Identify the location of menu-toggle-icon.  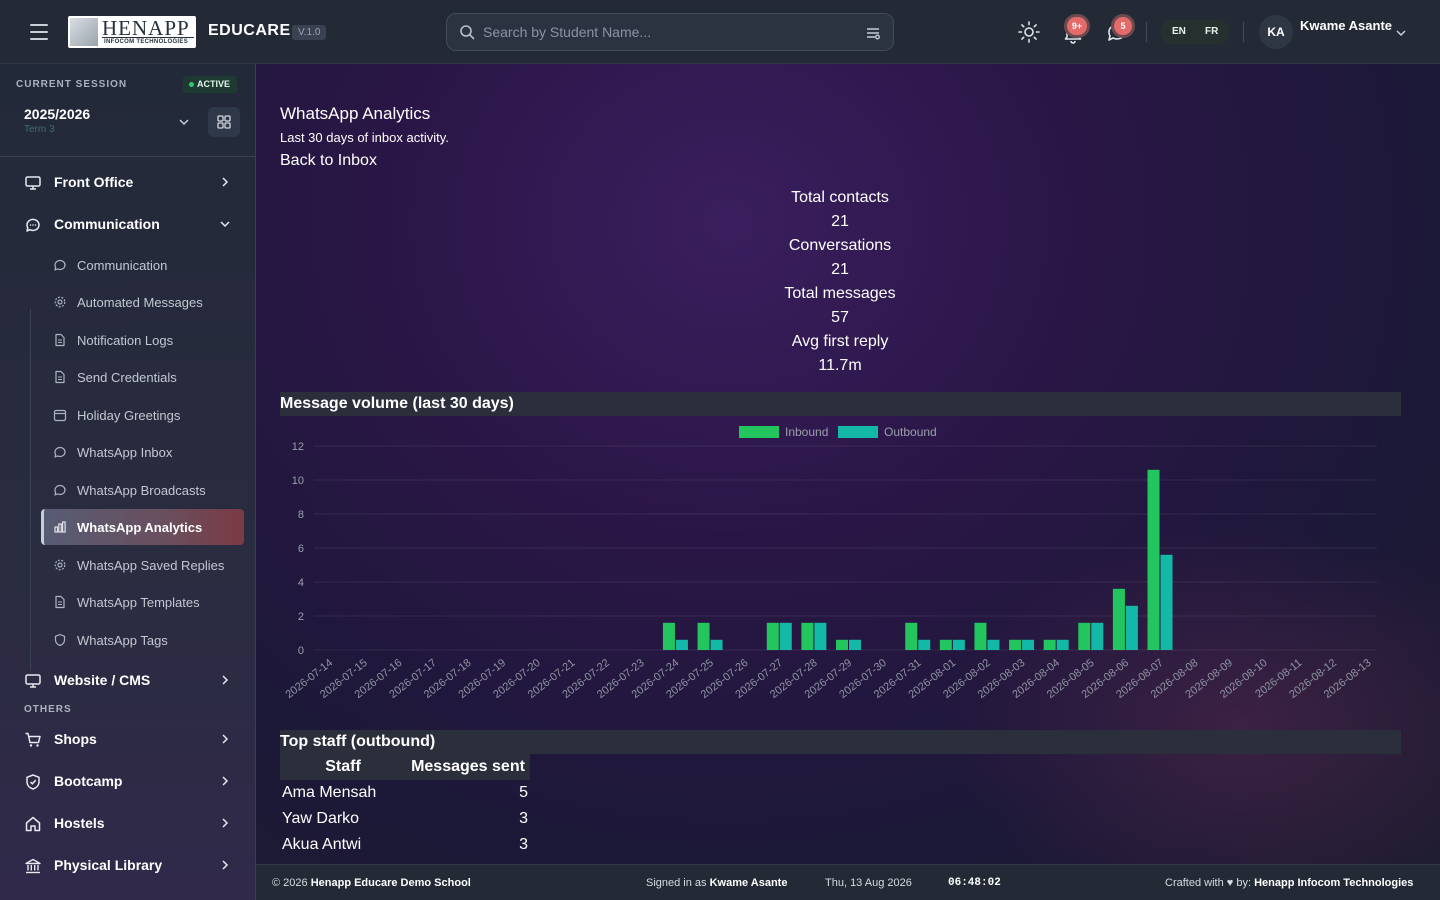
(39, 32).